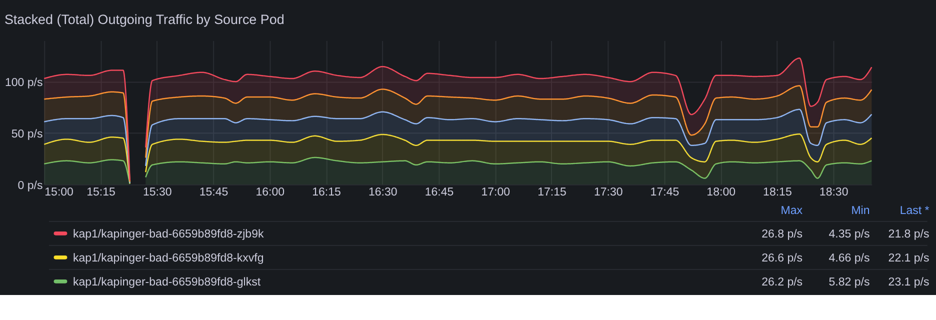 This screenshot has width=936, height=320. What do you see at coordinates (909, 258) in the screenshot?
I see `text: 22.1 p/s` at bounding box center [909, 258].